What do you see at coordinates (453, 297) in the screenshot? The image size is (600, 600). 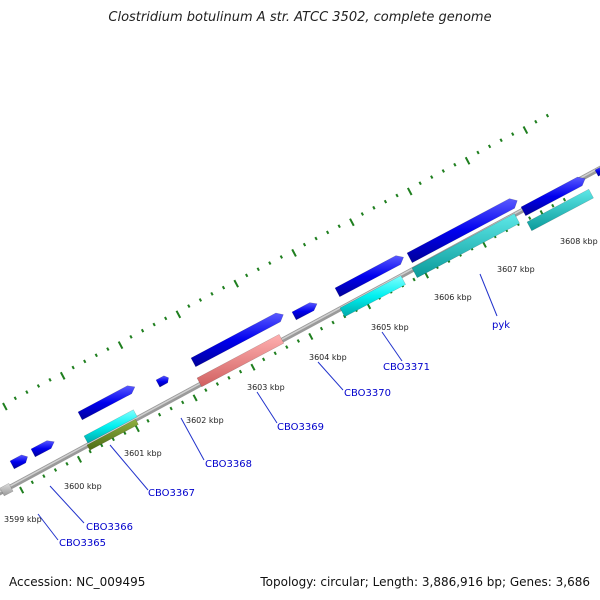 I see `kbp-label: 3606 kbp` at bounding box center [453, 297].